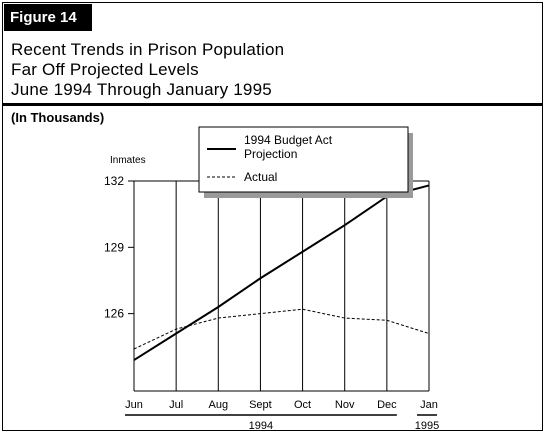 This screenshot has width=547, height=435. Describe the element at coordinates (48, 17) in the screenshot. I see `figure-label: Figure 14` at that location.